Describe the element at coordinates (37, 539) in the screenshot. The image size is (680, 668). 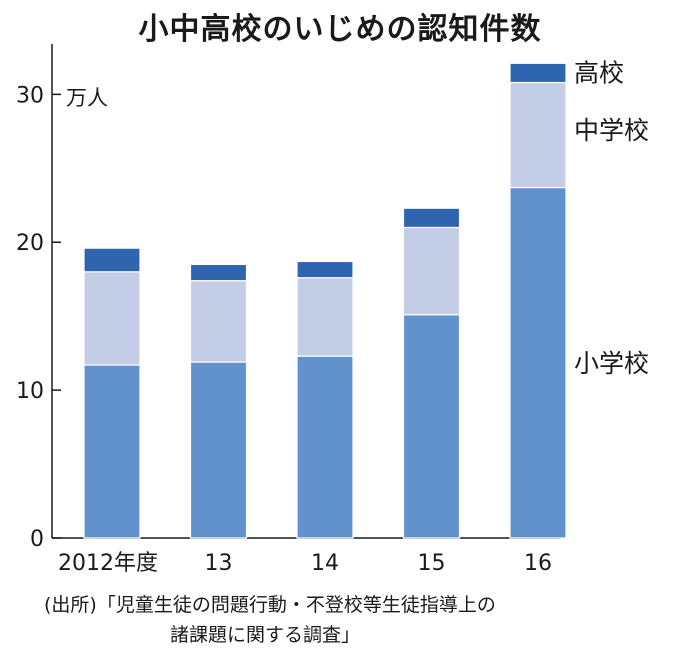
I see `y-tick-label: 0` at that location.